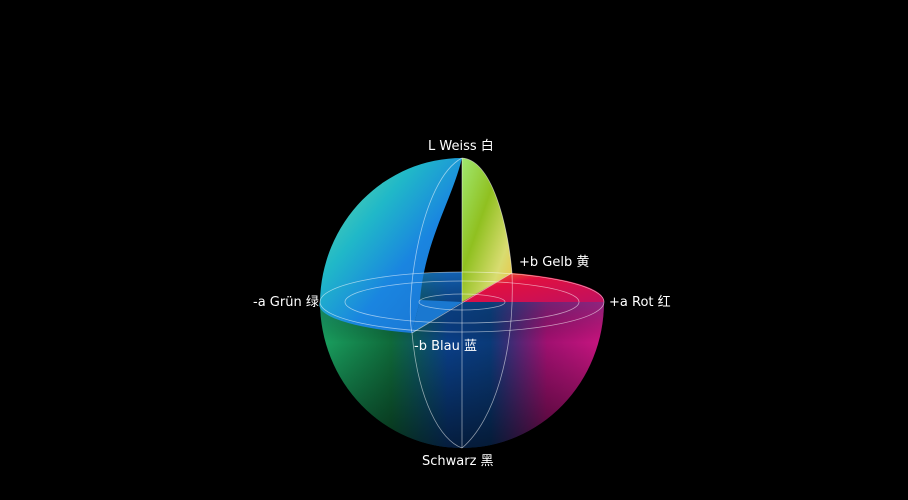 The height and width of the screenshot is (500, 908). What do you see at coordinates (437, 316) in the screenshot?
I see `front-blue-face` at bounding box center [437, 316].